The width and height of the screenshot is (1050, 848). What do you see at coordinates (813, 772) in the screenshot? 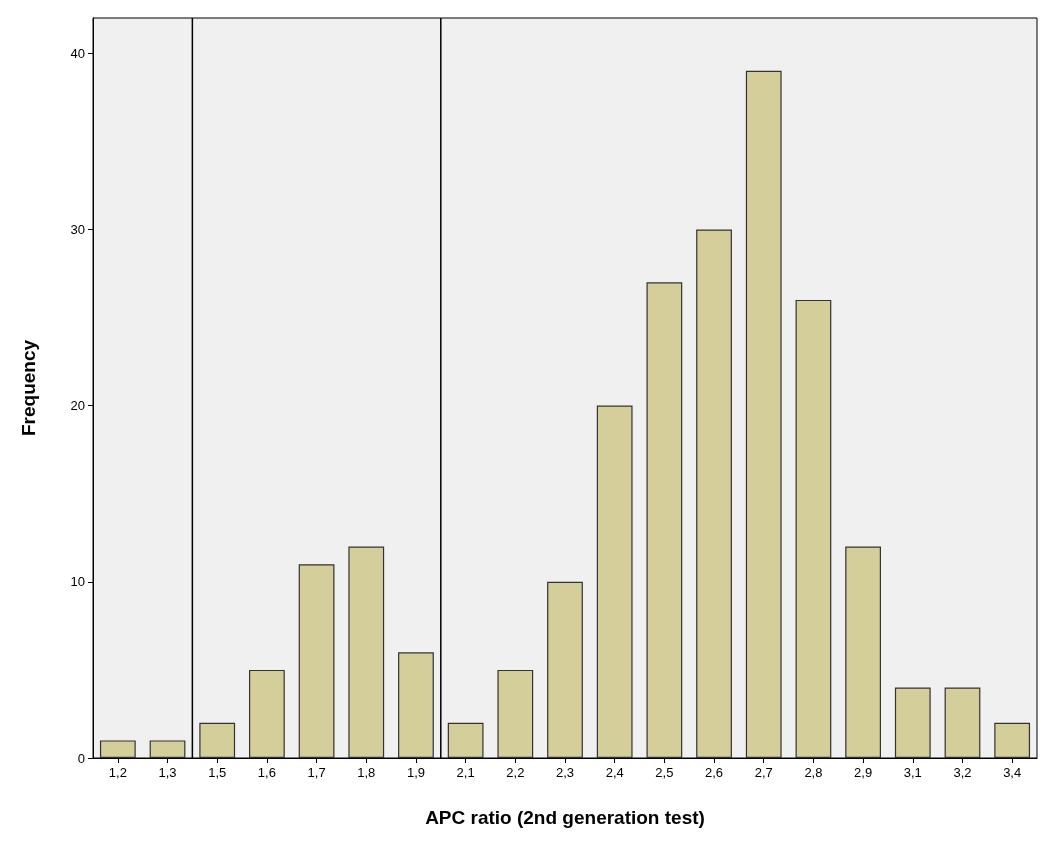
I see `x-tick-label: 2,8` at bounding box center [813, 772].